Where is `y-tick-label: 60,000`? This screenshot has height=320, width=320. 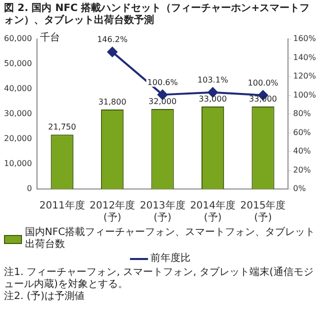
y-tick-label: 60,000 is located at coordinates (18, 39).